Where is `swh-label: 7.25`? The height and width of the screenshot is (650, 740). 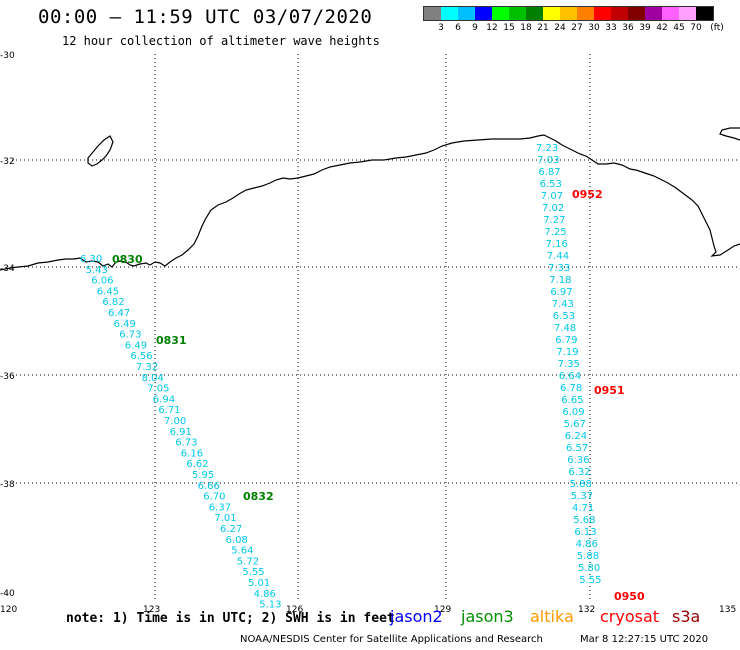 swh-label: 7.25 is located at coordinates (555, 232).